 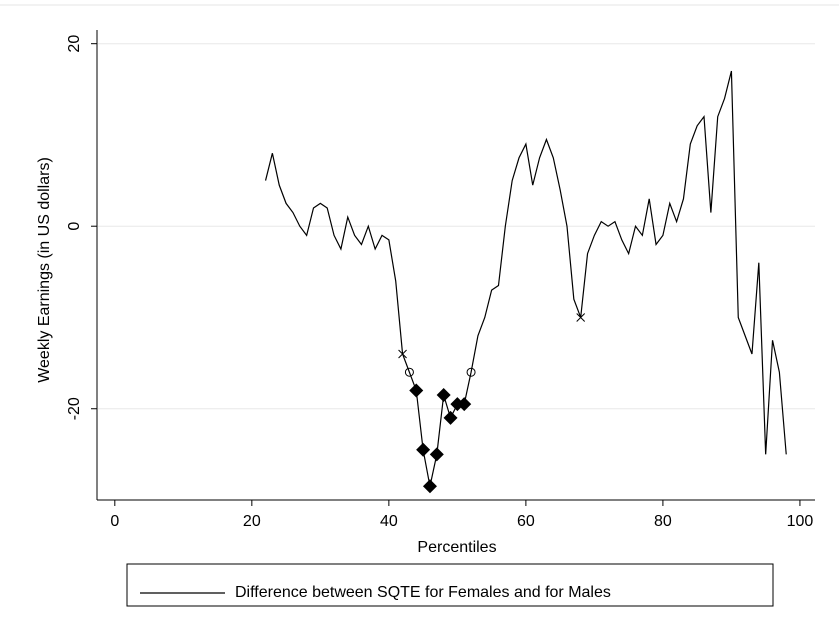 I want to click on legend-box, so click(x=450, y=585).